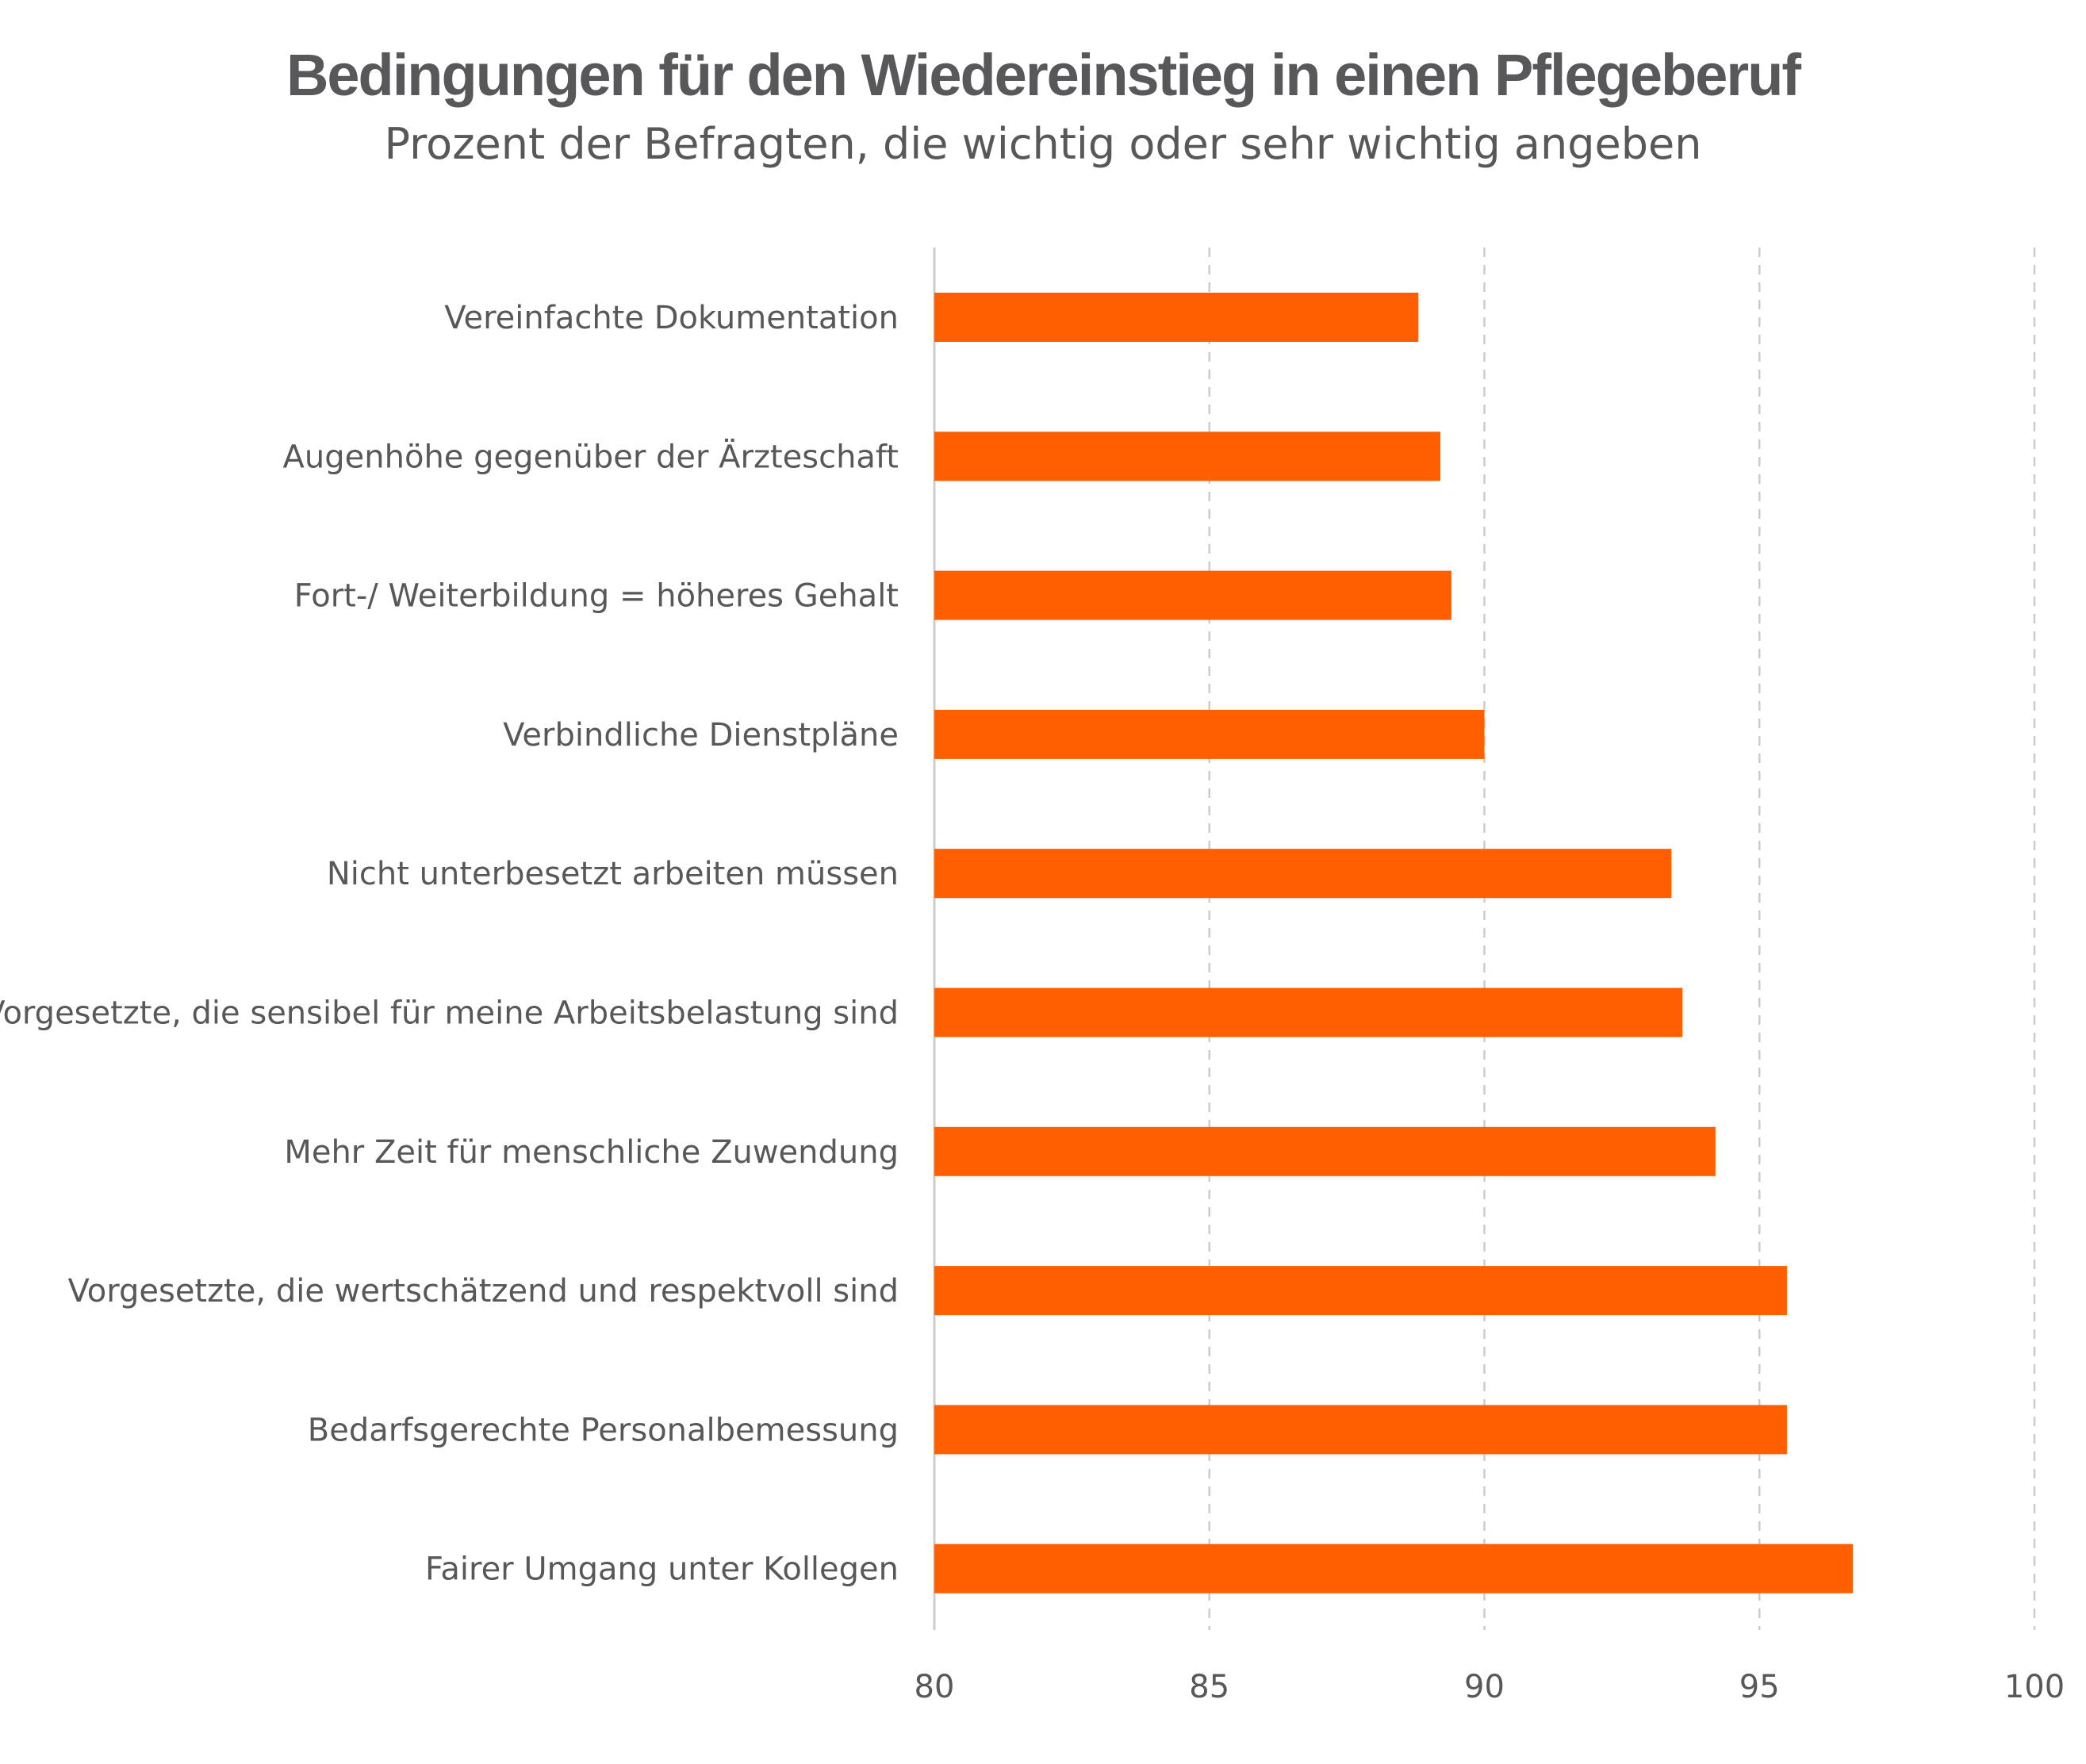 Image resolution: width=2086 pixels, height=1764 pixels. Describe the element at coordinates (603, 1430) in the screenshot. I see `category-label: Bedarfsgerechte Personalbemessung` at that location.